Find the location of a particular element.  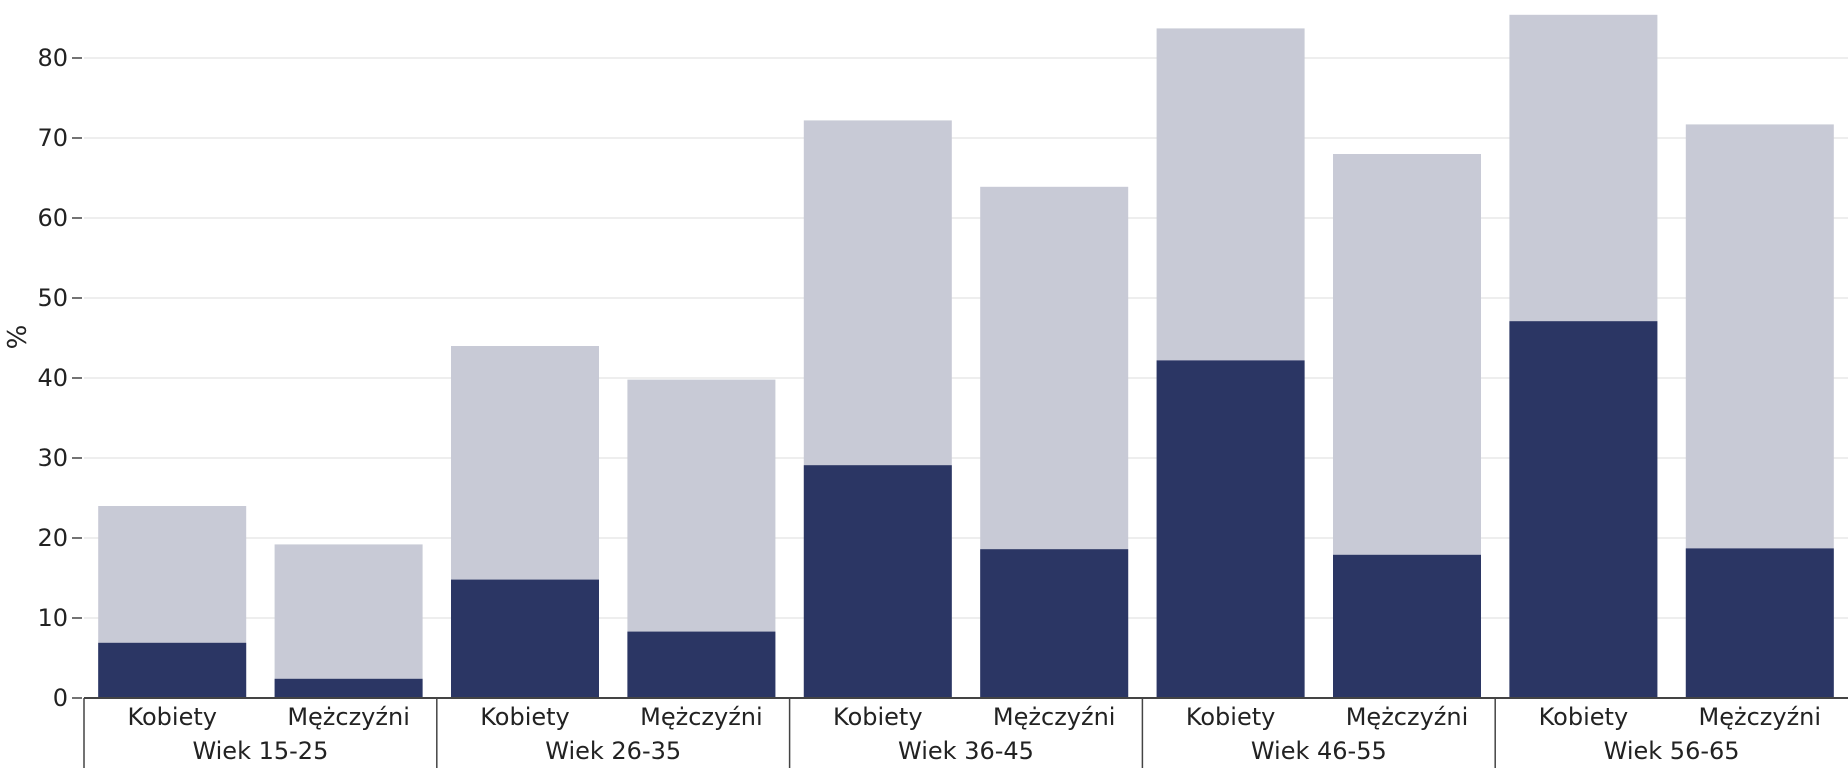

y-tick-label: 30 is located at coordinates (52, 458).